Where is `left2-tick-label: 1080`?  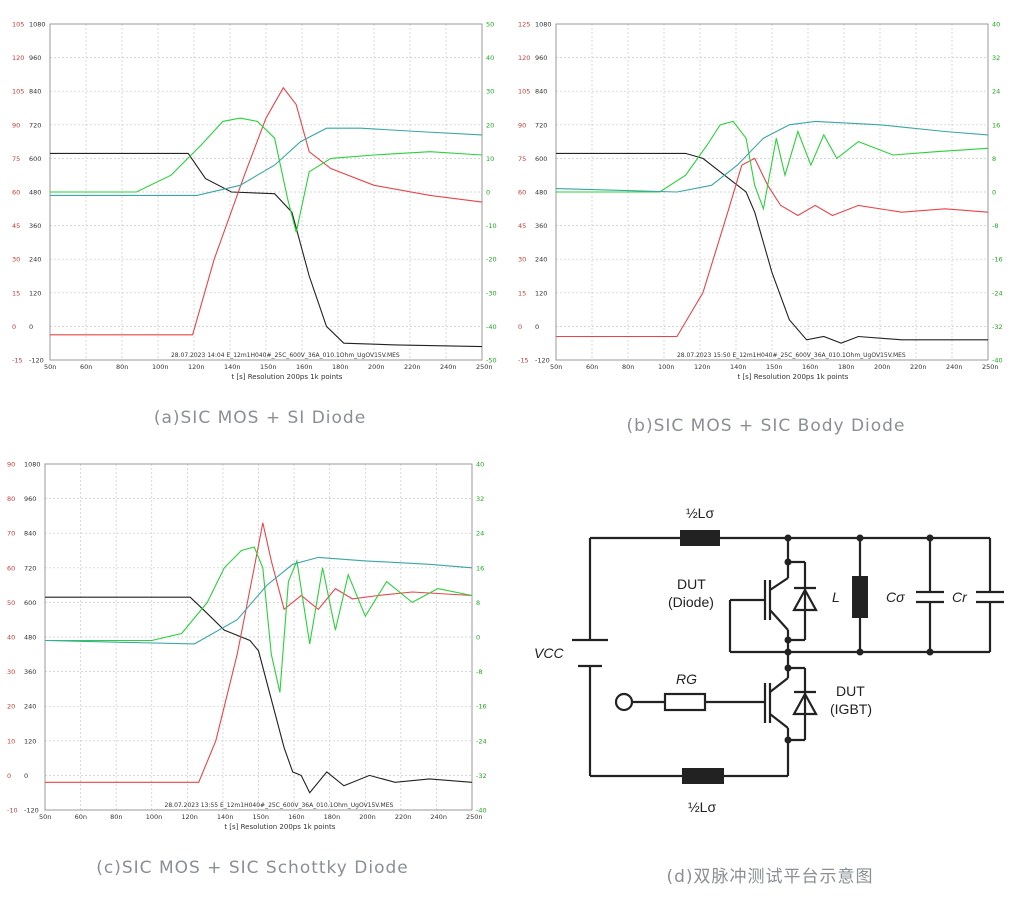
left2-tick-label: 1080 is located at coordinates (543, 25).